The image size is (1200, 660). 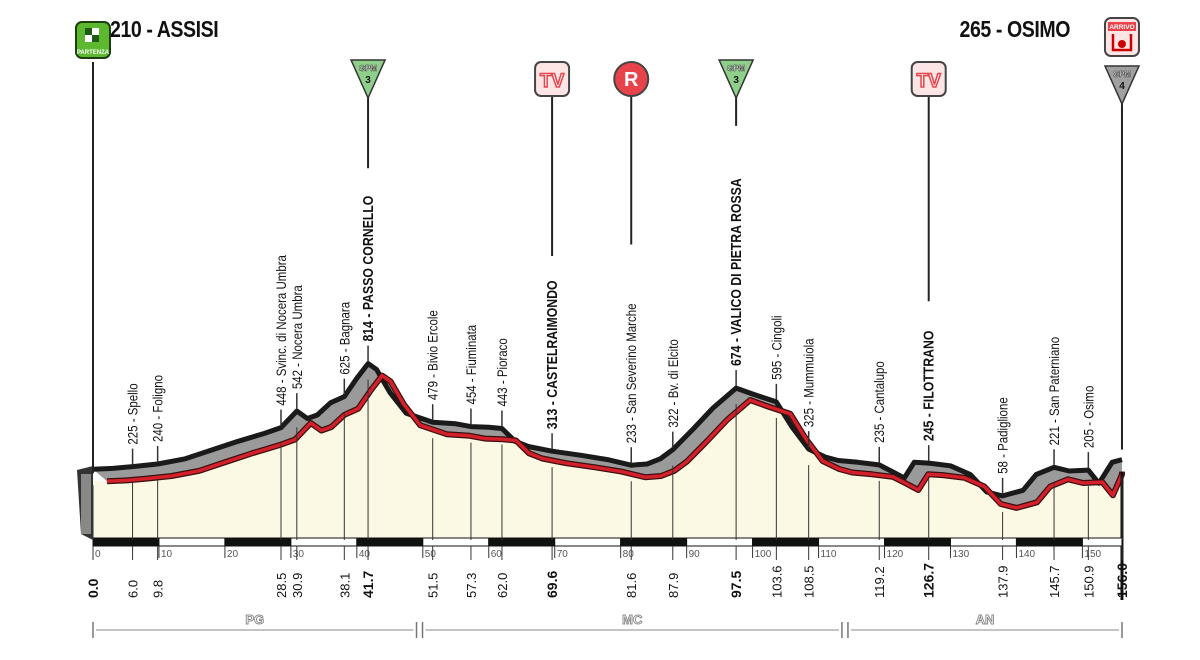 I want to click on partenza-label: PARTENZA, so click(x=93, y=53).